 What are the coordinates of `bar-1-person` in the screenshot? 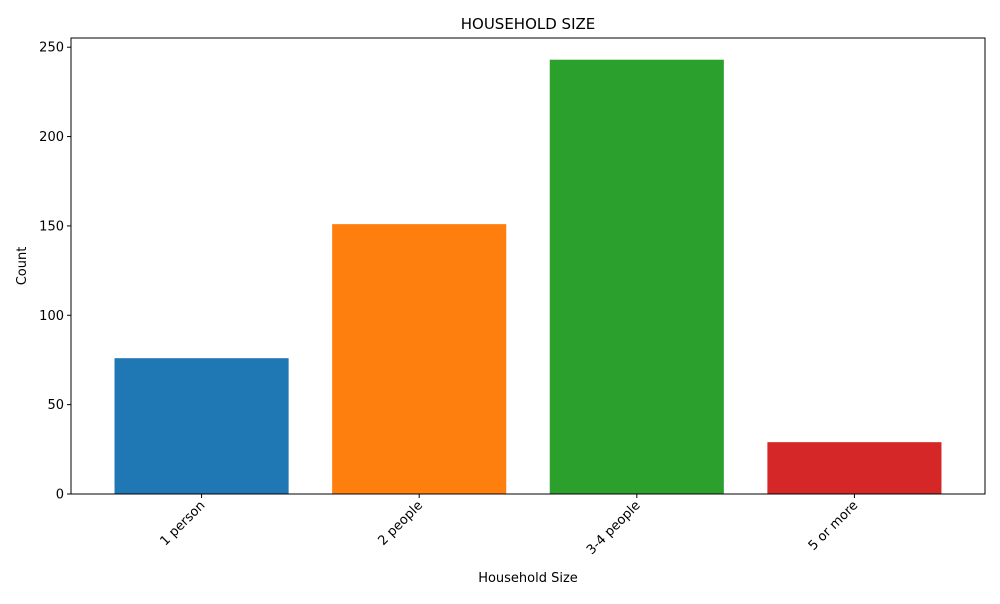 It's located at (201, 426).